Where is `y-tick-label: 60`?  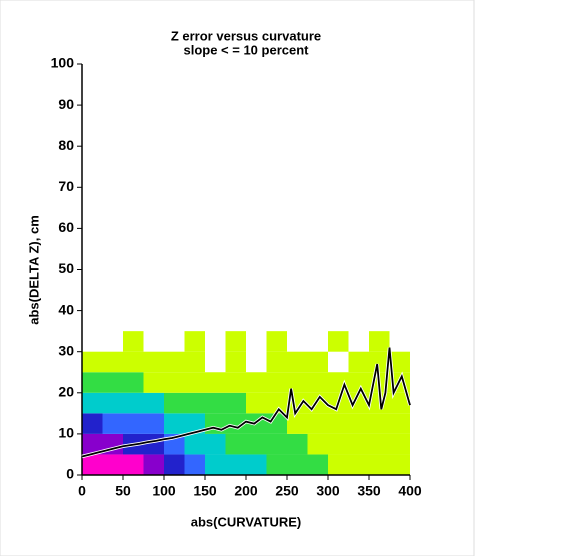
y-tick-label: 60 is located at coordinates (66, 227).